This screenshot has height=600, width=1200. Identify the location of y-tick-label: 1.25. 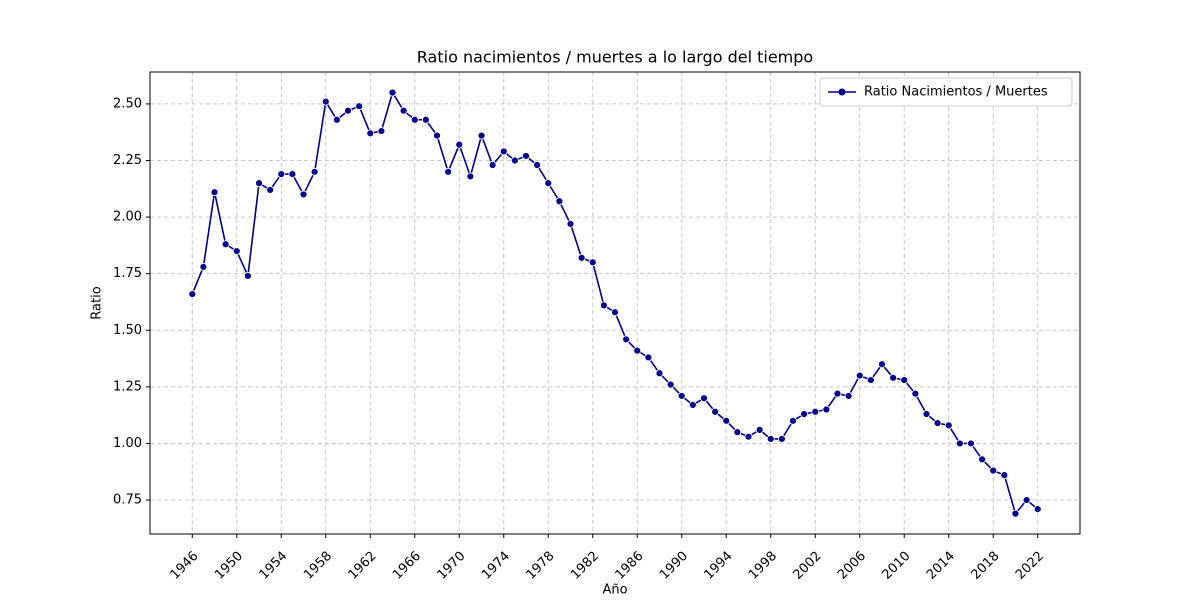
(127, 386).